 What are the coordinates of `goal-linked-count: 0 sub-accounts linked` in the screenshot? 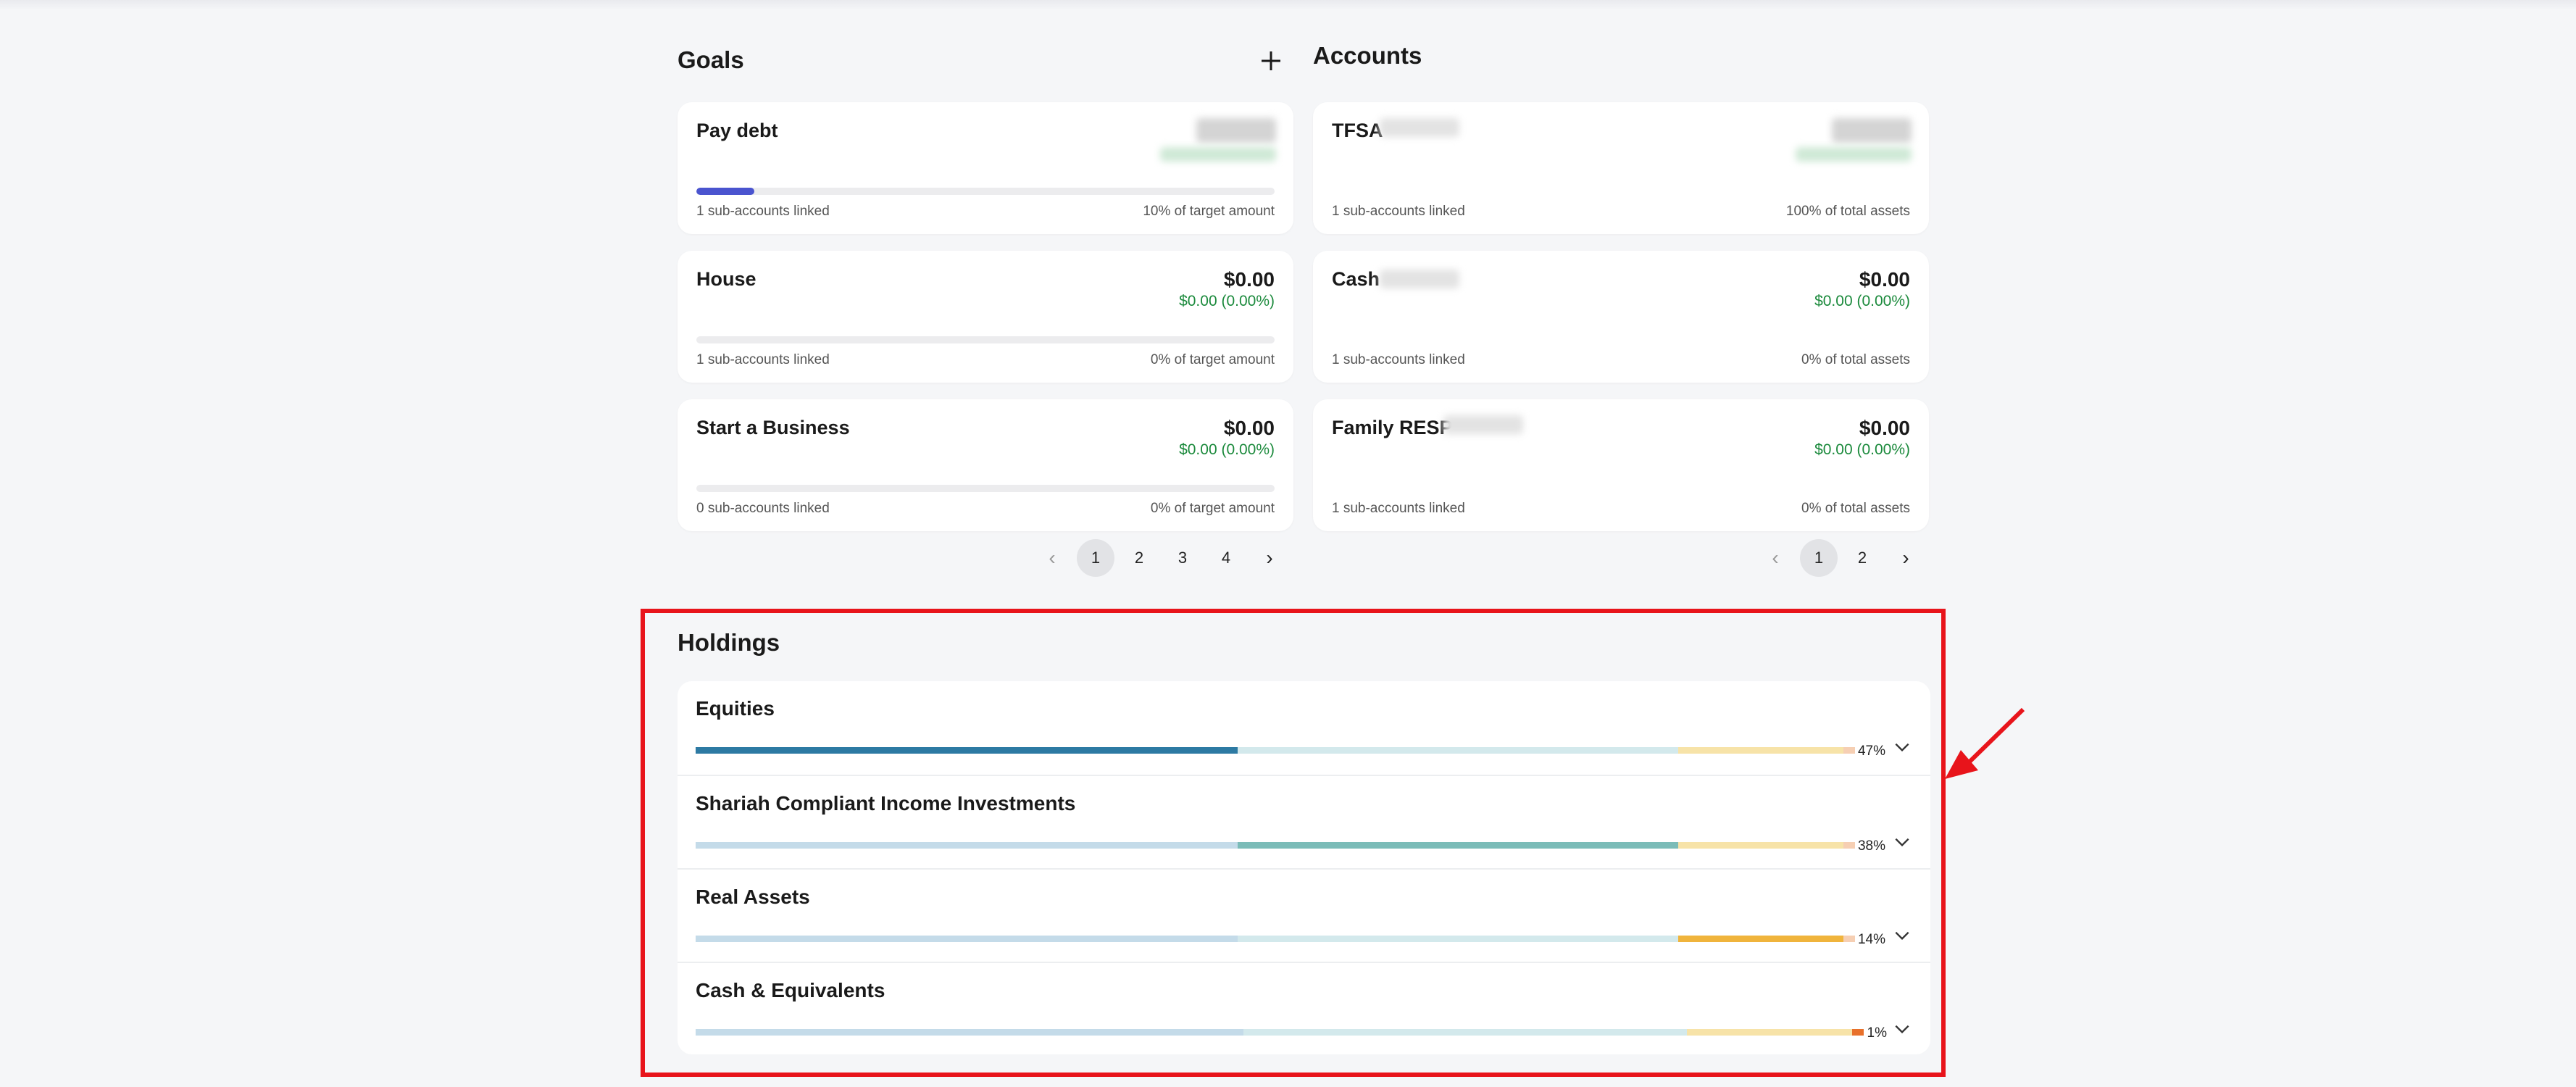 It's located at (763, 509).